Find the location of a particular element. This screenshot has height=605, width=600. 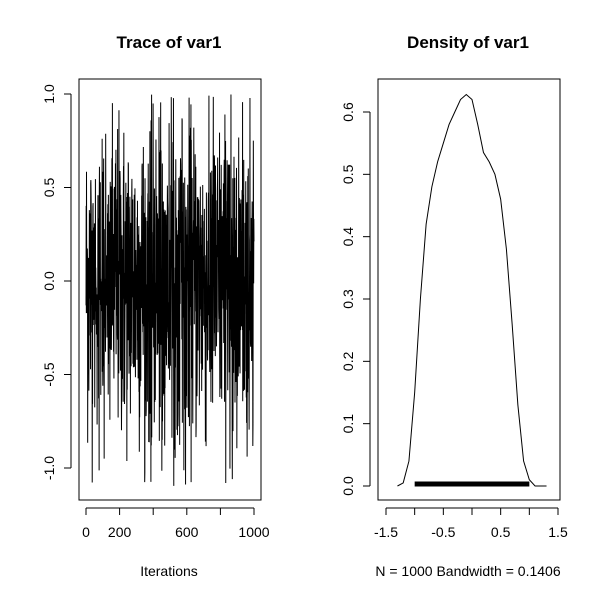

density-x-label: N = 1000 Bandwidth = 0.1406 is located at coordinates (467, 571).